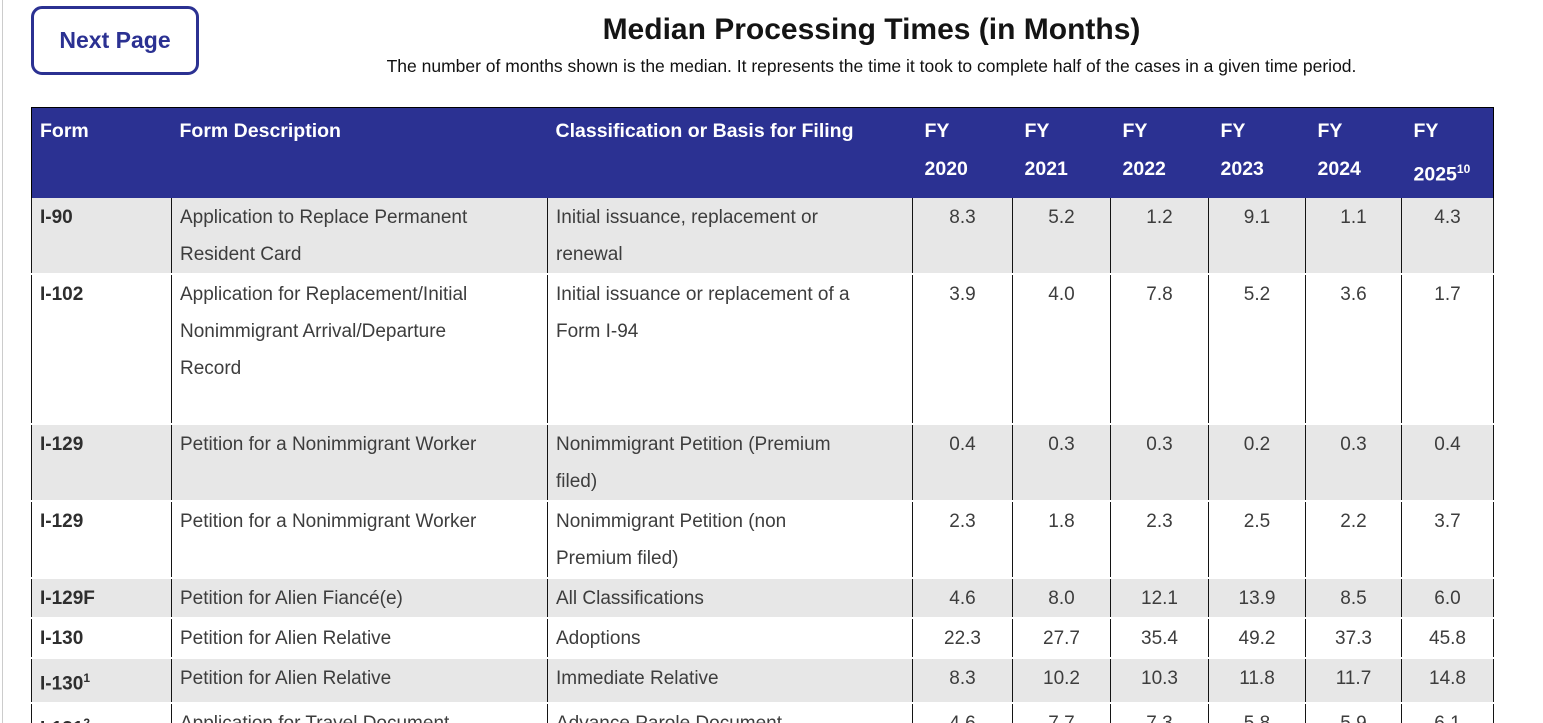  Describe the element at coordinates (1447, 349) in the screenshot. I see `fy-value-cell: 1.7` at that location.